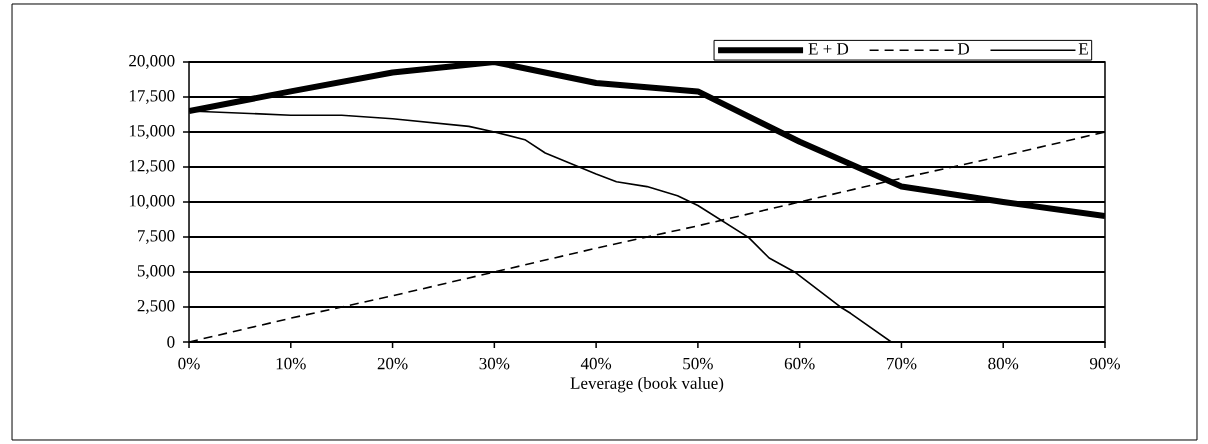 The width and height of the screenshot is (1208, 444). What do you see at coordinates (291, 363) in the screenshot?
I see `x-tick-label: 10%` at bounding box center [291, 363].